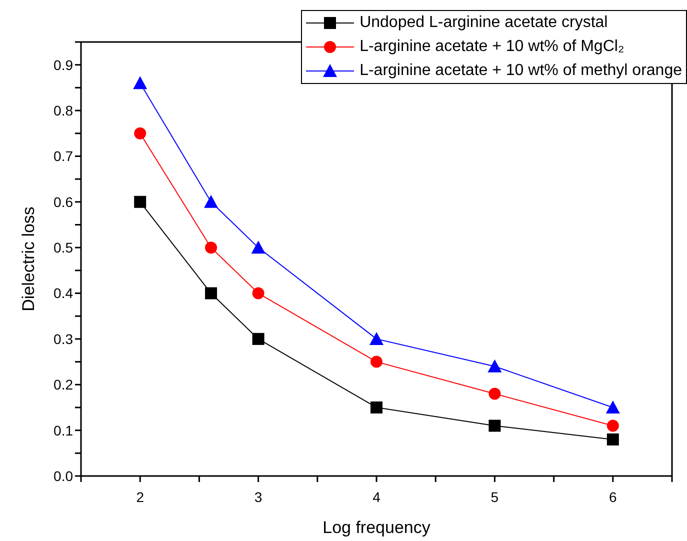  I want to click on legend-label: L-arginine acetate + 10 wt% of MgCl₂, so click(492, 47).